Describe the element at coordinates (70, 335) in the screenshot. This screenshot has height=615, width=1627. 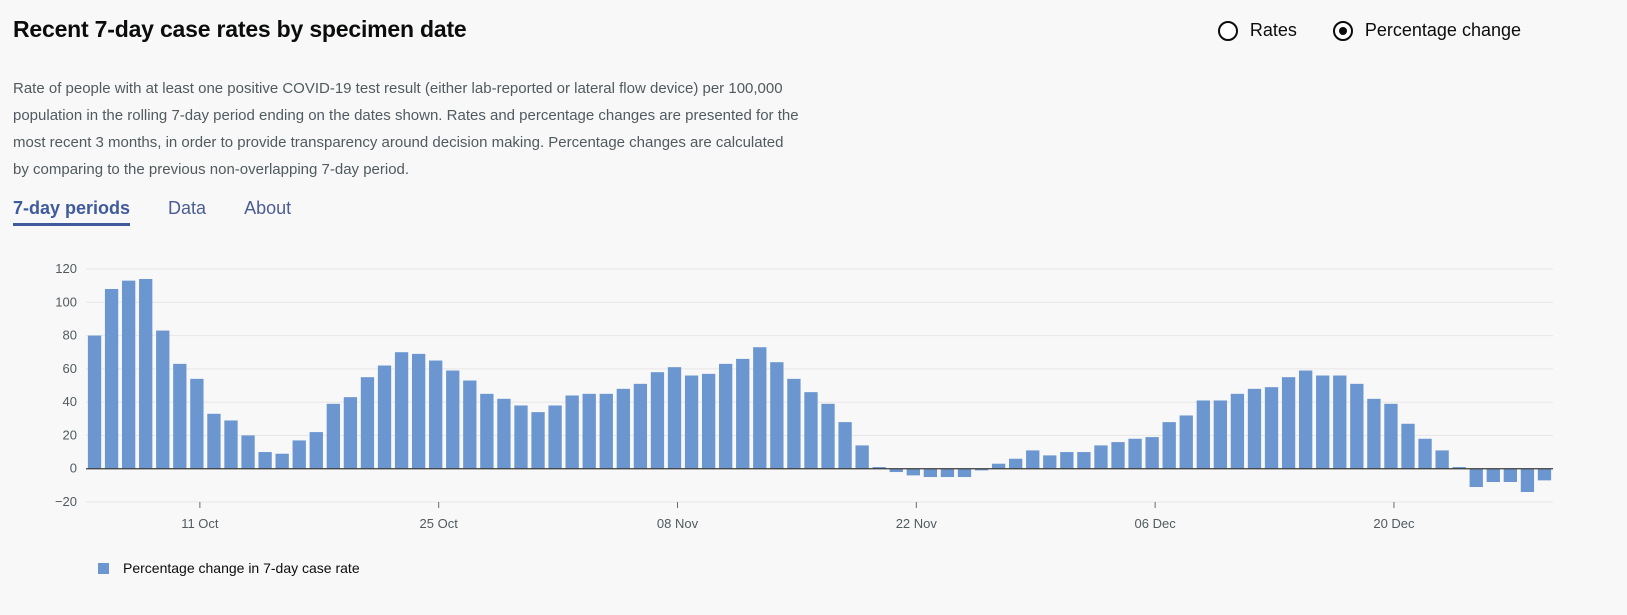
I see `y-tick-label: 80` at that location.